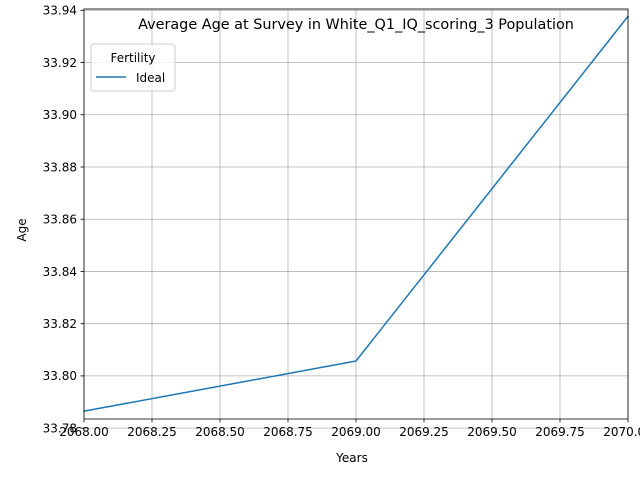  Describe the element at coordinates (150, 78) in the screenshot. I see `legend-label: Ideal` at that location.